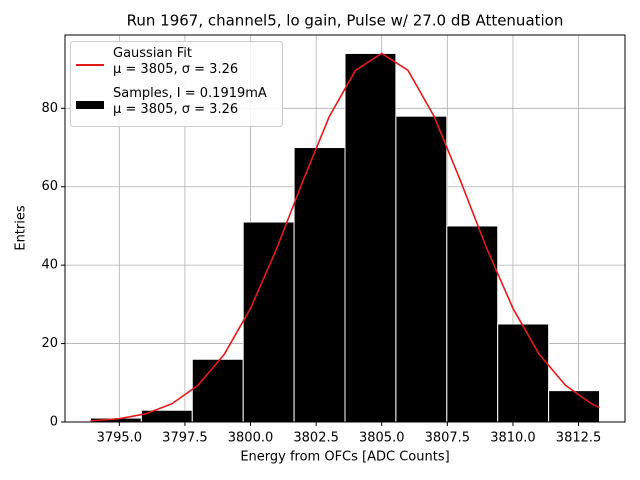 The image size is (640, 480). What do you see at coordinates (49, 265) in the screenshot?
I see `y-tick-label: 40` at bounding box center [49, 265].